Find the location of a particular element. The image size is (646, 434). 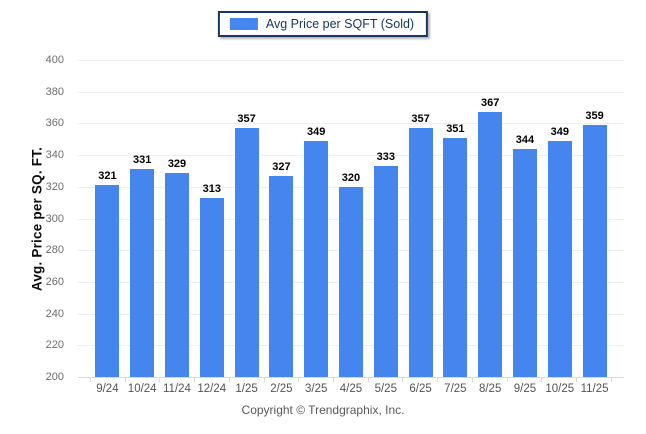

bar-10/25 is located at coordinates (559, 258).